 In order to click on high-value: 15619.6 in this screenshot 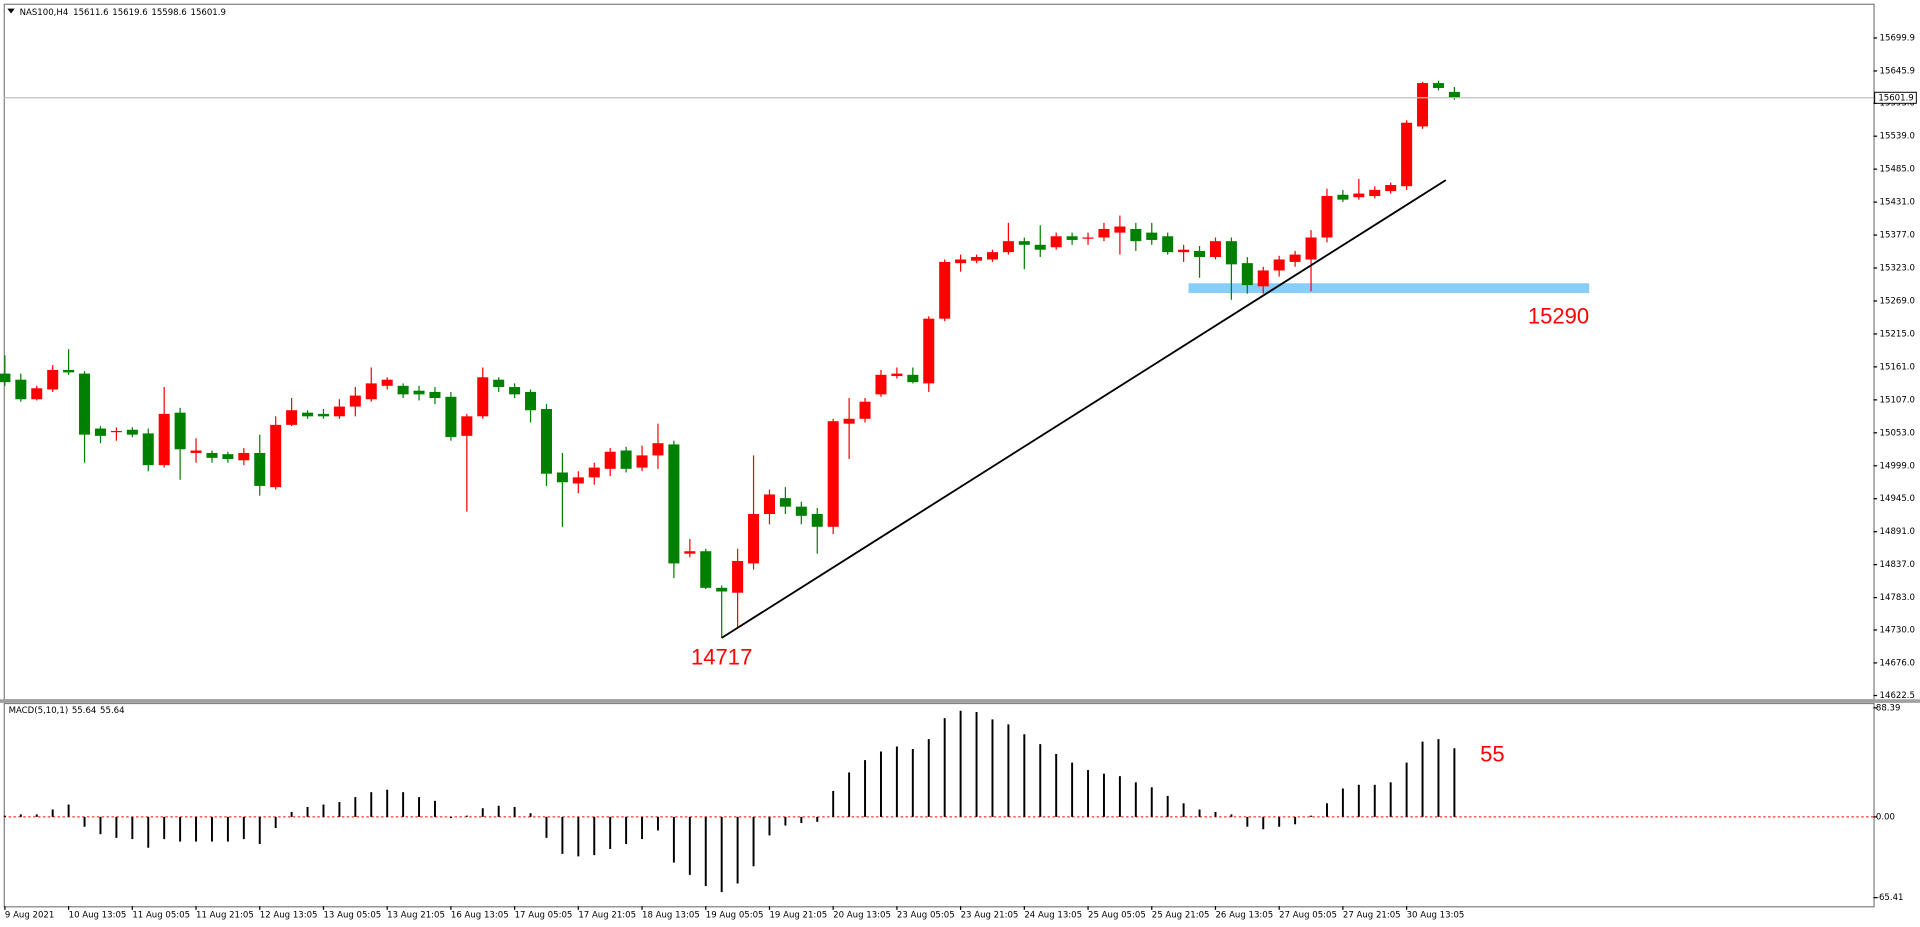, I will do `click(129, 13)`.